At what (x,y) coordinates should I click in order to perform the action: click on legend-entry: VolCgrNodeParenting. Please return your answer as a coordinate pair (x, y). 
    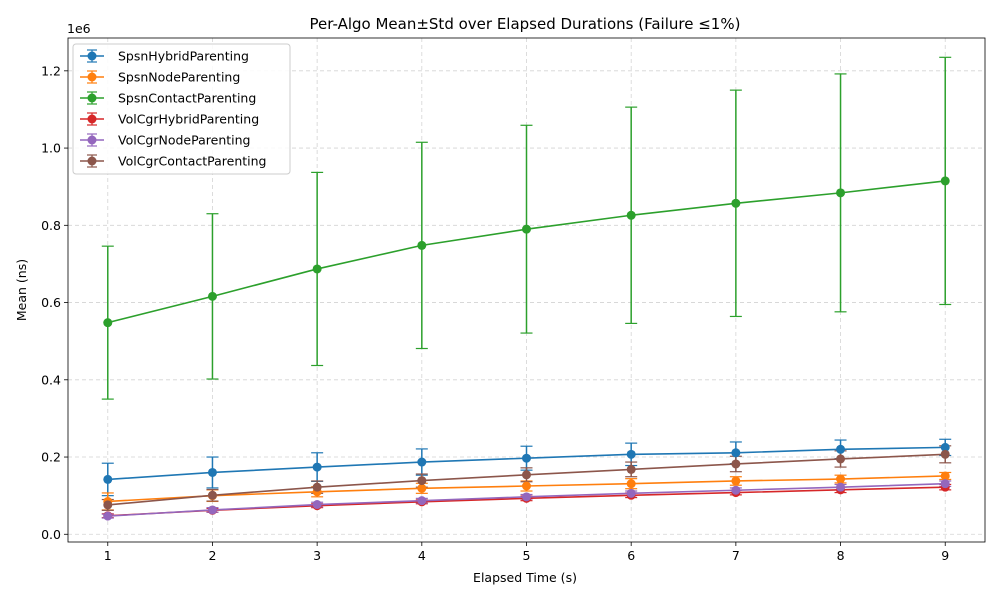
    Looking at the image, I should click on (165, 140).